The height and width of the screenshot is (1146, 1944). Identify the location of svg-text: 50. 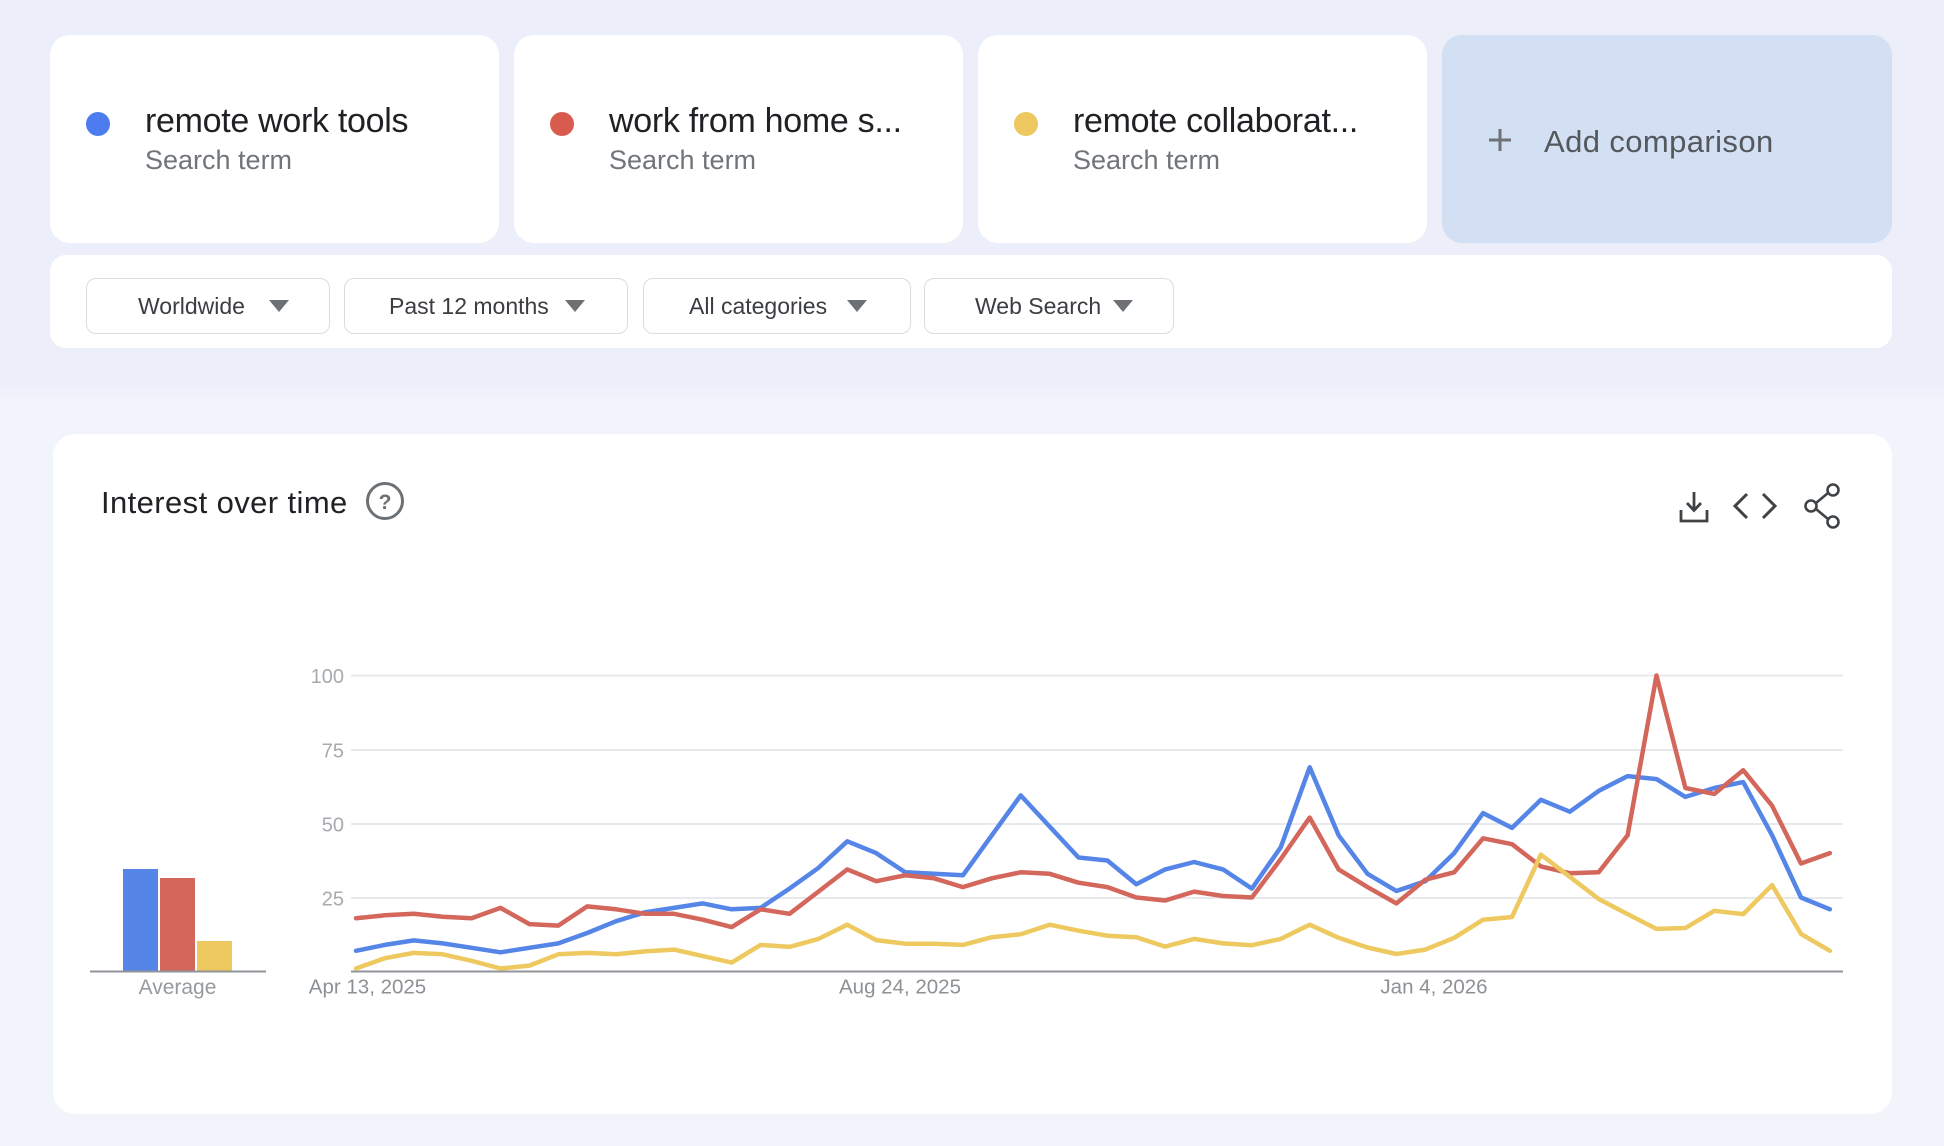
(333, 825).